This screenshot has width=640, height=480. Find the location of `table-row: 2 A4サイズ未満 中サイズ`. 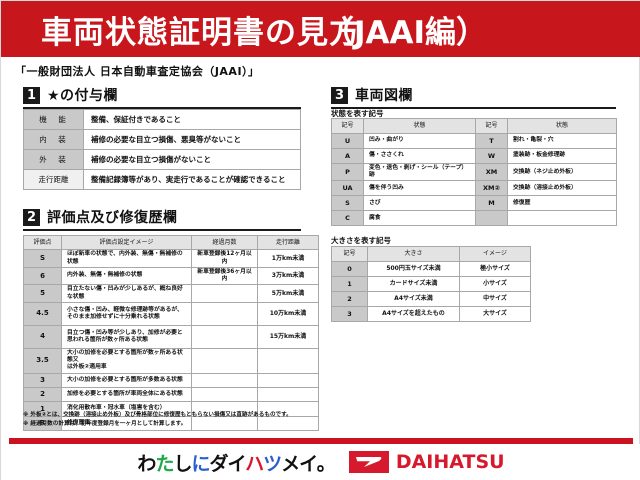

table-row: 2 A4サイズ未満 中サイズ is located at coordinates (431, 299).